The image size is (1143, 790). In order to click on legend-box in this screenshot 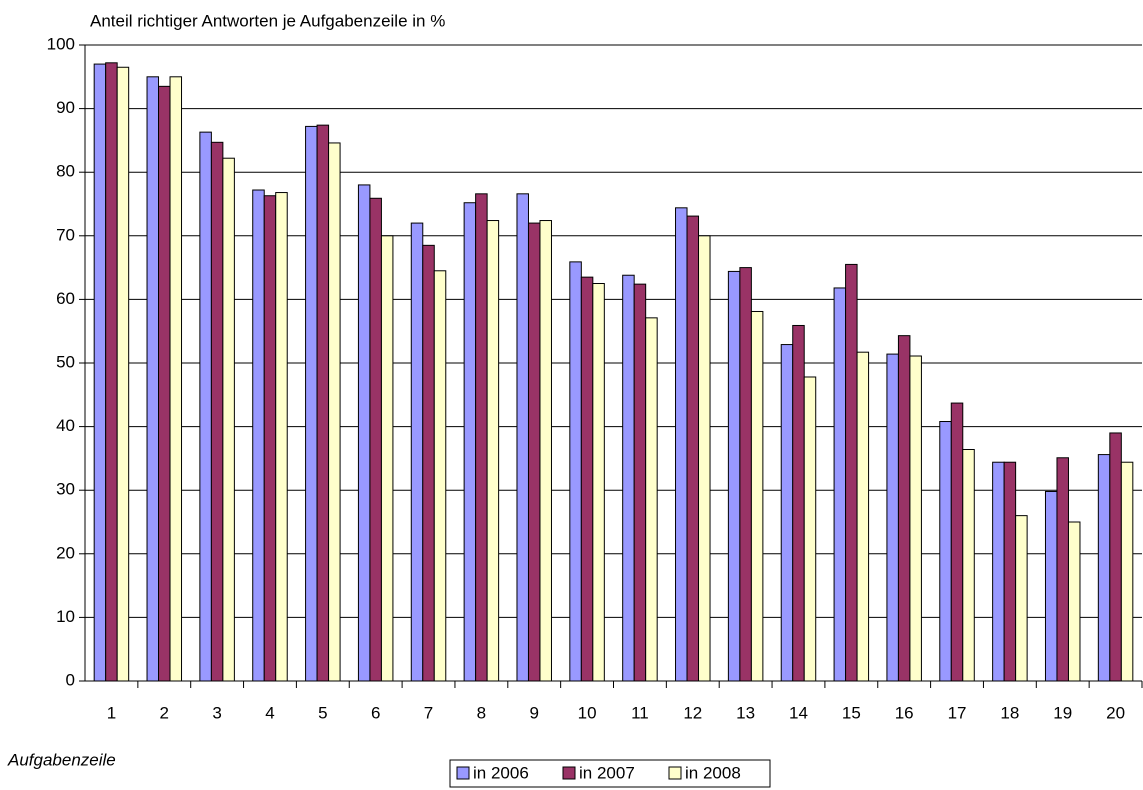, I will do `click(610, 773)`.